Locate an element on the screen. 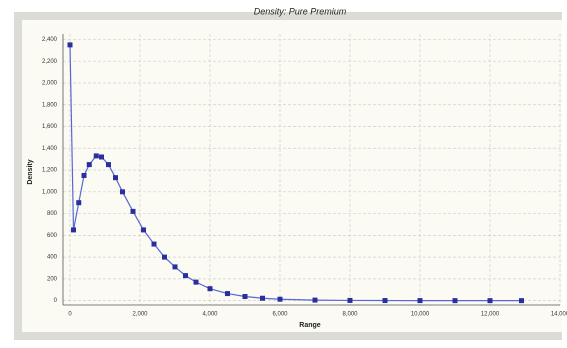  y-tick-label: 1,600 is located at coordinates (50, 127).